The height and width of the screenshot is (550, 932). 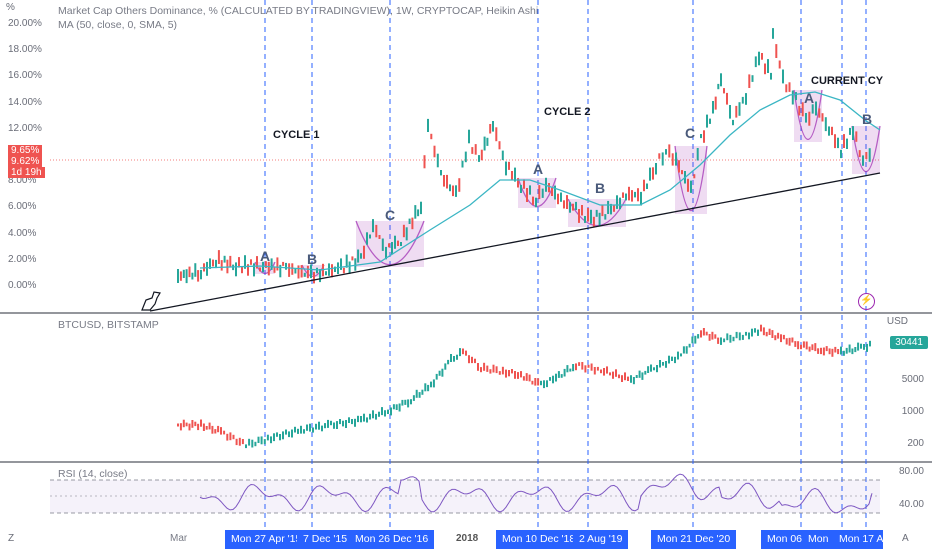 What do you see at coordinates (905, 538) in the screenshot?
I see `auto-scale-button: A` at bounding box center [905, 538].